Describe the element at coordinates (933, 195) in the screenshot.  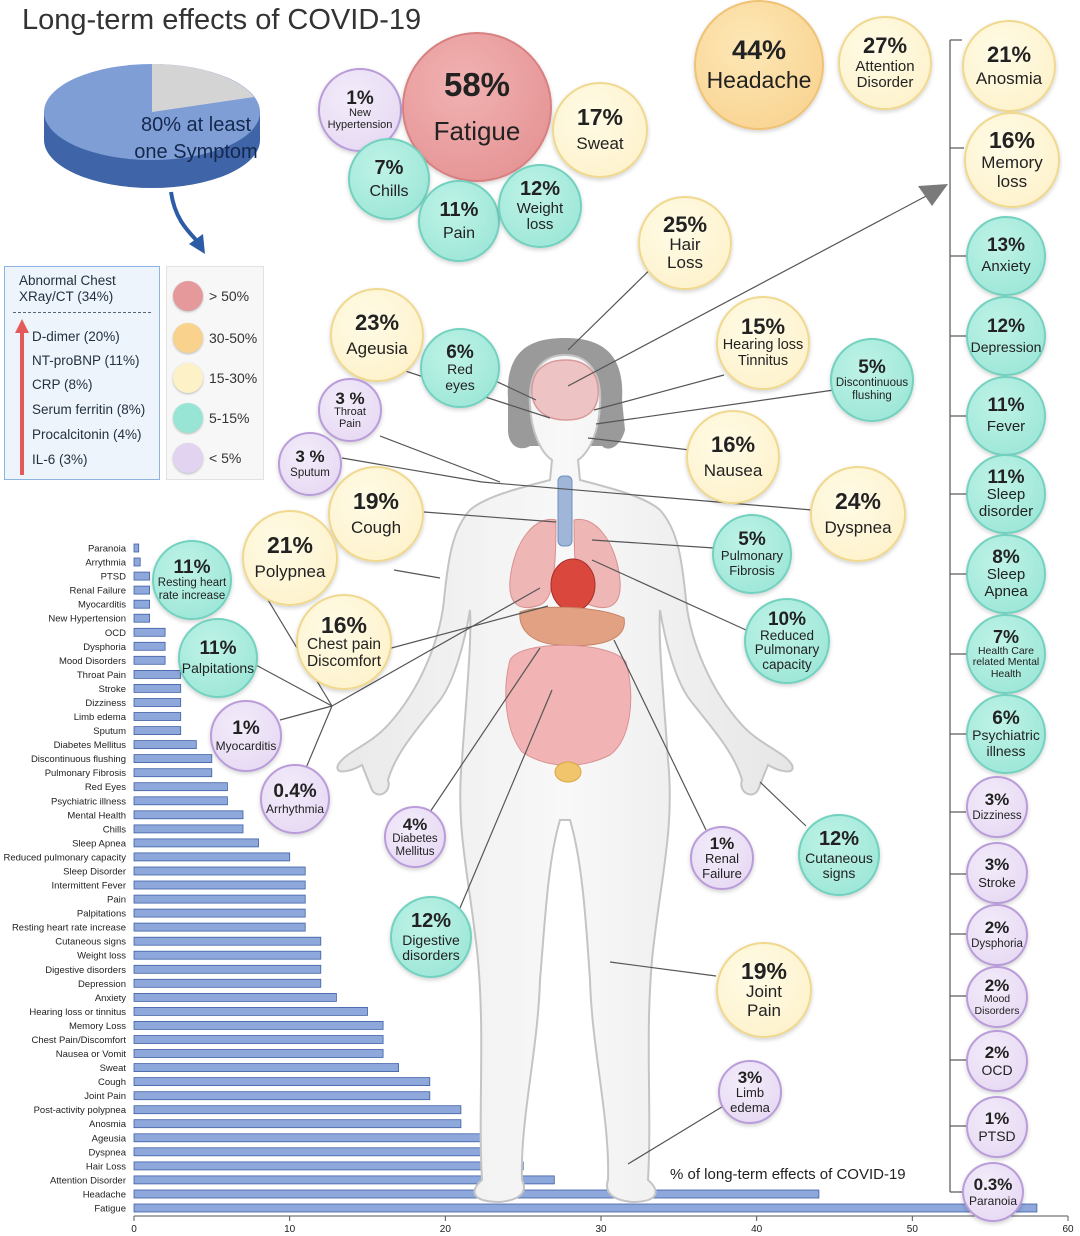
I see `pointer-arrowhead` at that location.